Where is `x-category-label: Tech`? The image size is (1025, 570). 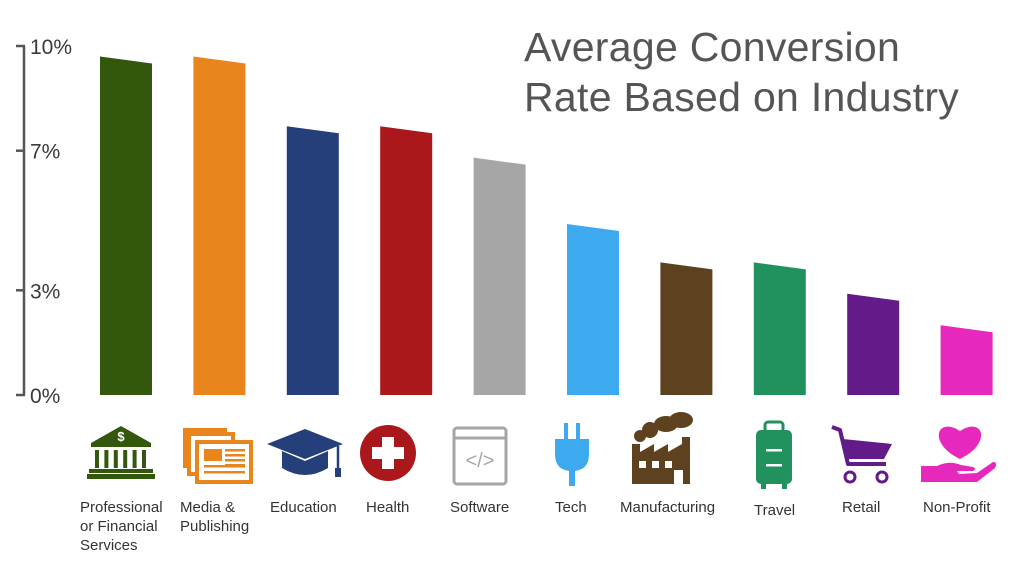
x-category-label: Tech is located at coordinates (571, 507).